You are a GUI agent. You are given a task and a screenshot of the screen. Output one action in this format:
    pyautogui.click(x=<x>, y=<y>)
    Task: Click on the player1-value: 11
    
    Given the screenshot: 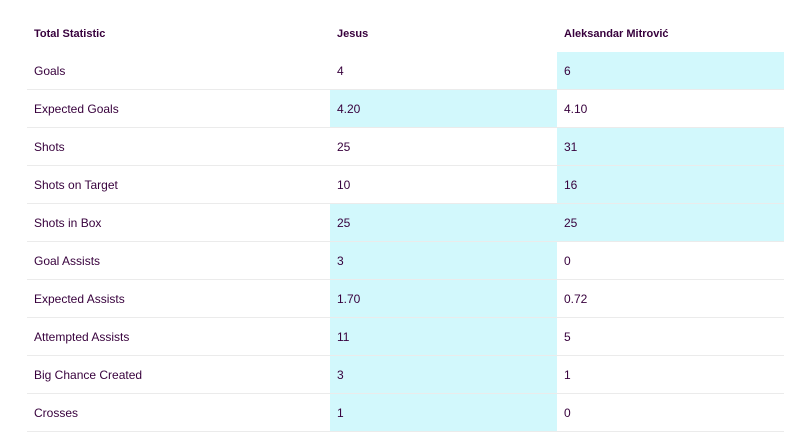 What is the action you would take?
    pyautogui.click(x=443, y=336)
    